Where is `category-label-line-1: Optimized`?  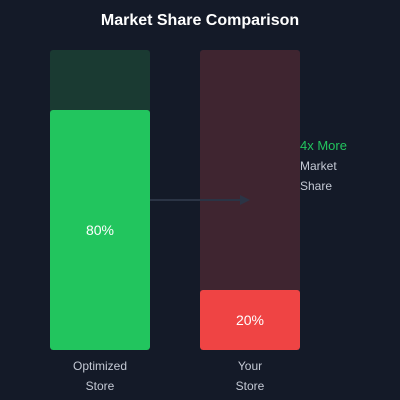
category-label-line-1: Optimized is located at coordinates (100, 366).